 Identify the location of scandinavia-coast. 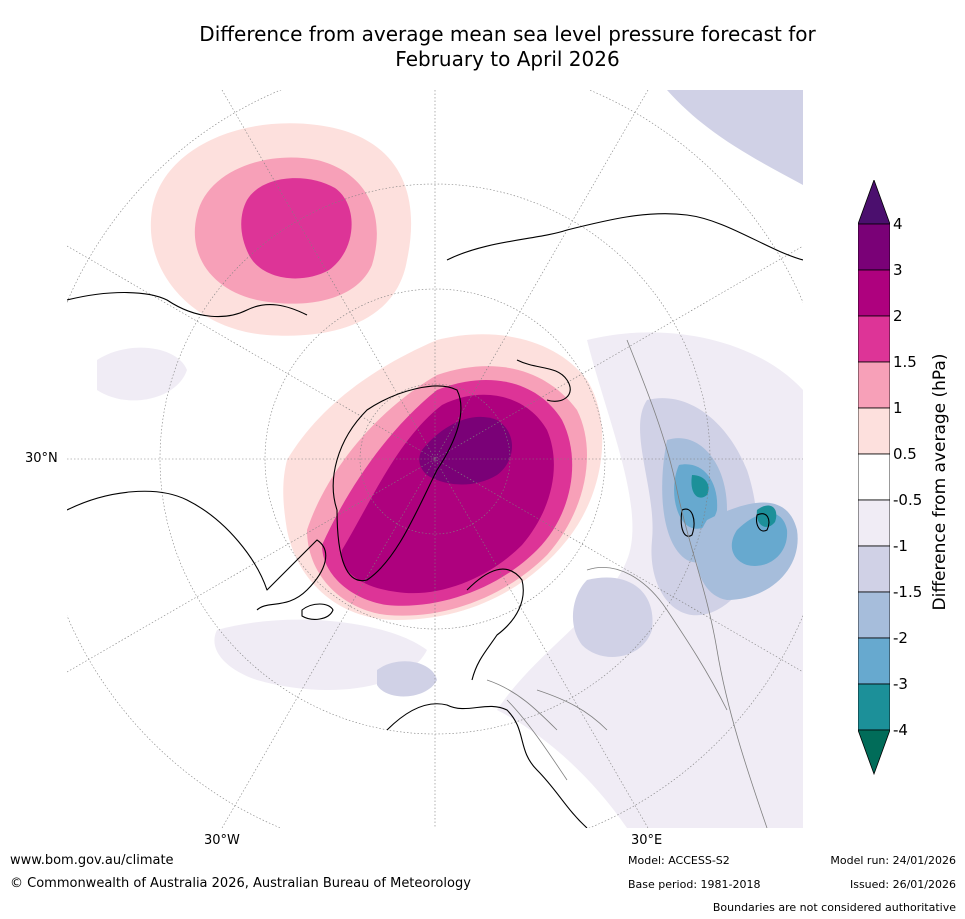
(495, 624).